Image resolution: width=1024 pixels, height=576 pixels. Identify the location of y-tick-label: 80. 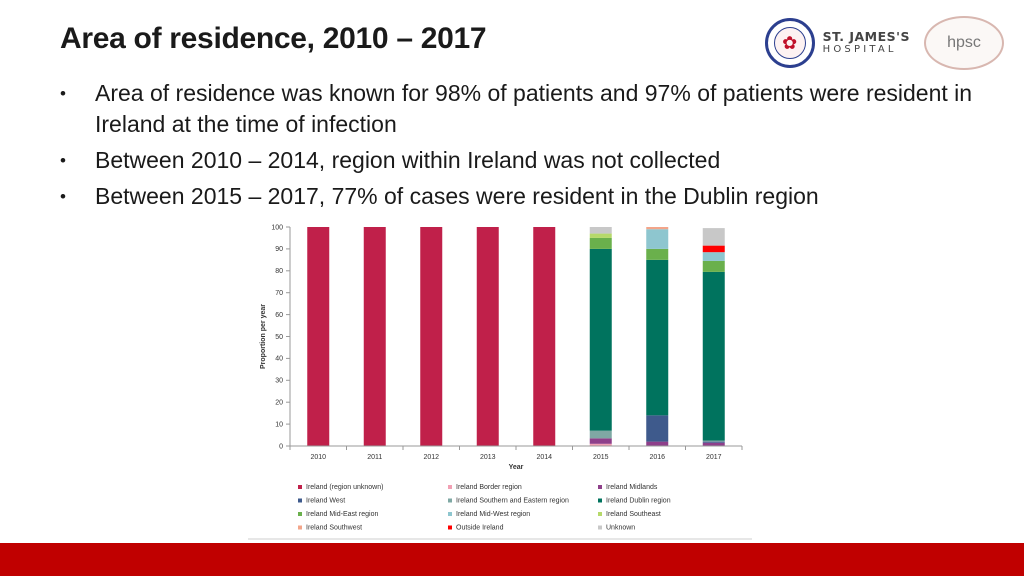
(279, 271).